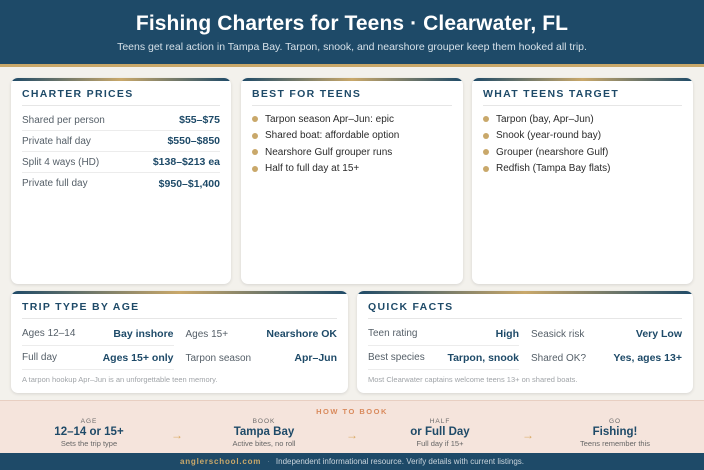 This screenshot has height=470, width=704. I want to click on price-label: Private full day, so click(55, 183).